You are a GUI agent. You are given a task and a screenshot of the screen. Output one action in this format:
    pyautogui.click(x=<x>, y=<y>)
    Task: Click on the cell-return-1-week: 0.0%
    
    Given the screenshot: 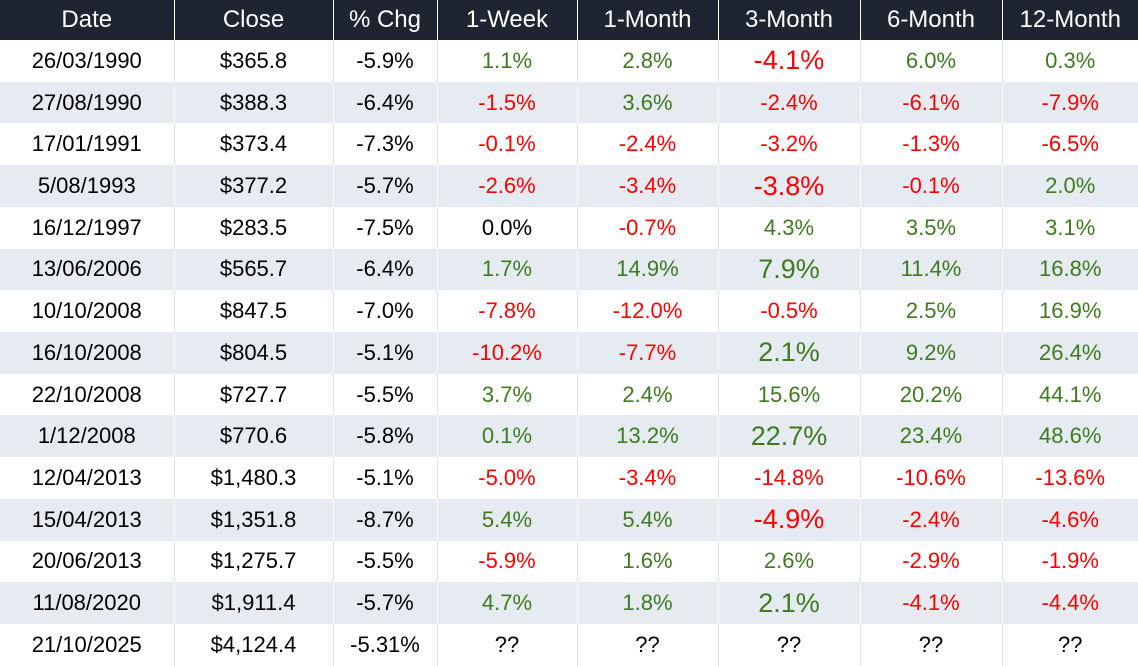 What is the action you would take?
    pyautogui.click(x=507, y=227)
    